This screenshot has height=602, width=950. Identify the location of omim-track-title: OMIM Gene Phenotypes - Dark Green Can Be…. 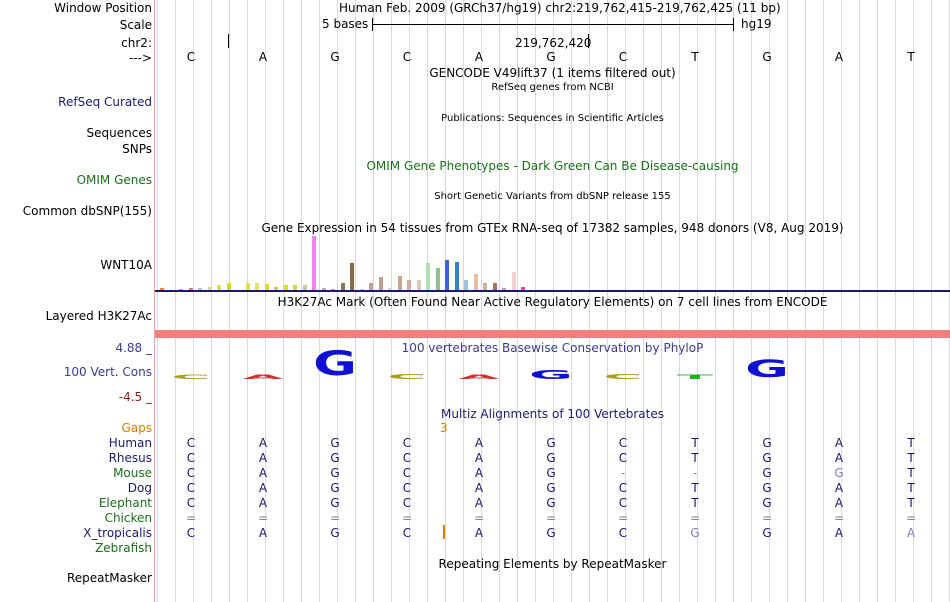
(552, 166).